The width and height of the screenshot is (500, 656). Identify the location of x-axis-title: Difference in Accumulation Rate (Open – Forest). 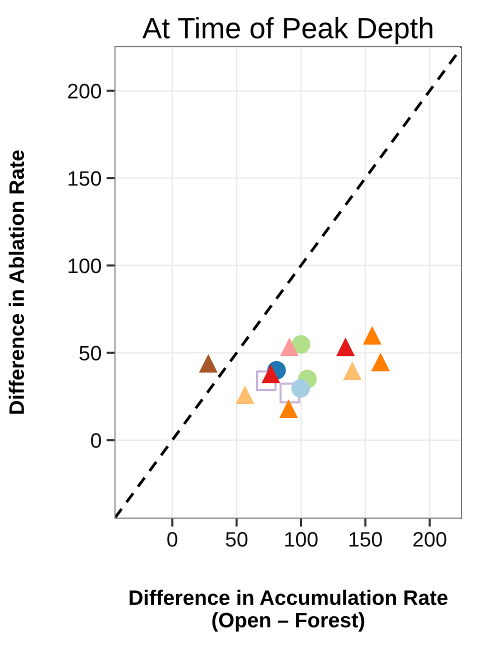
(289, 611).